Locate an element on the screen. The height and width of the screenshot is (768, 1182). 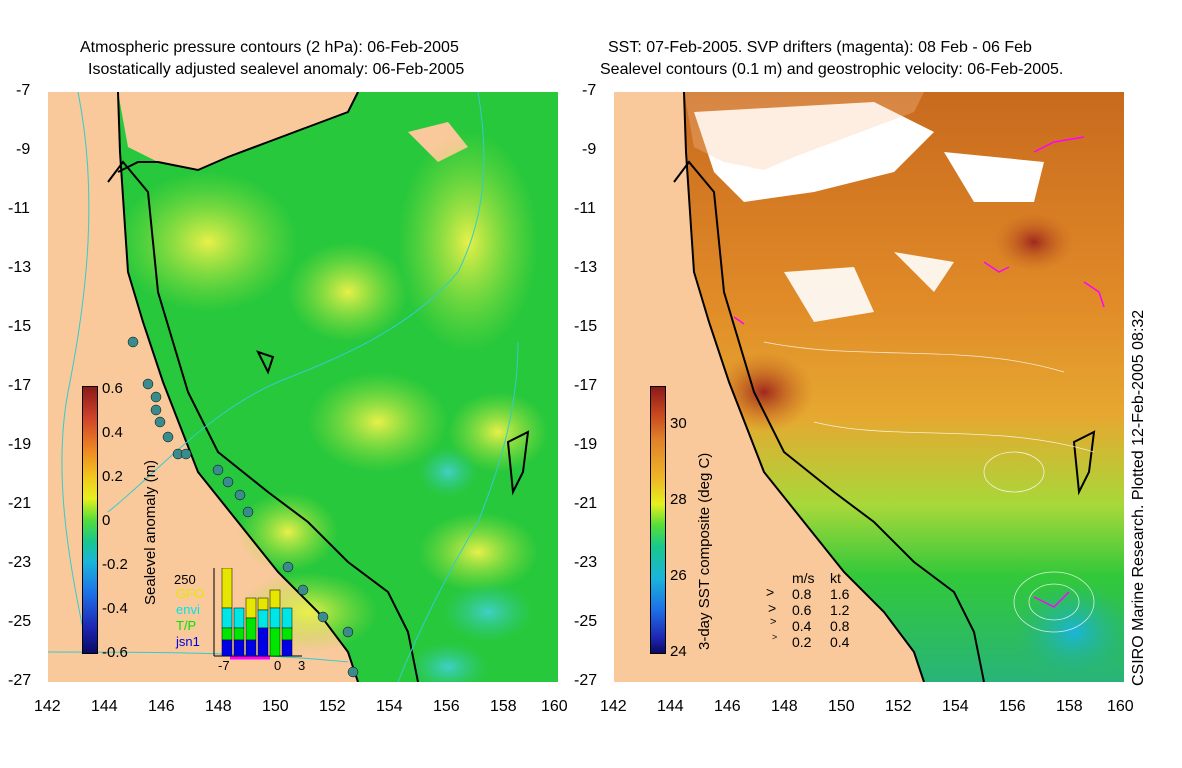
inset-xtick: 3 is located at coordinates (302, 665).